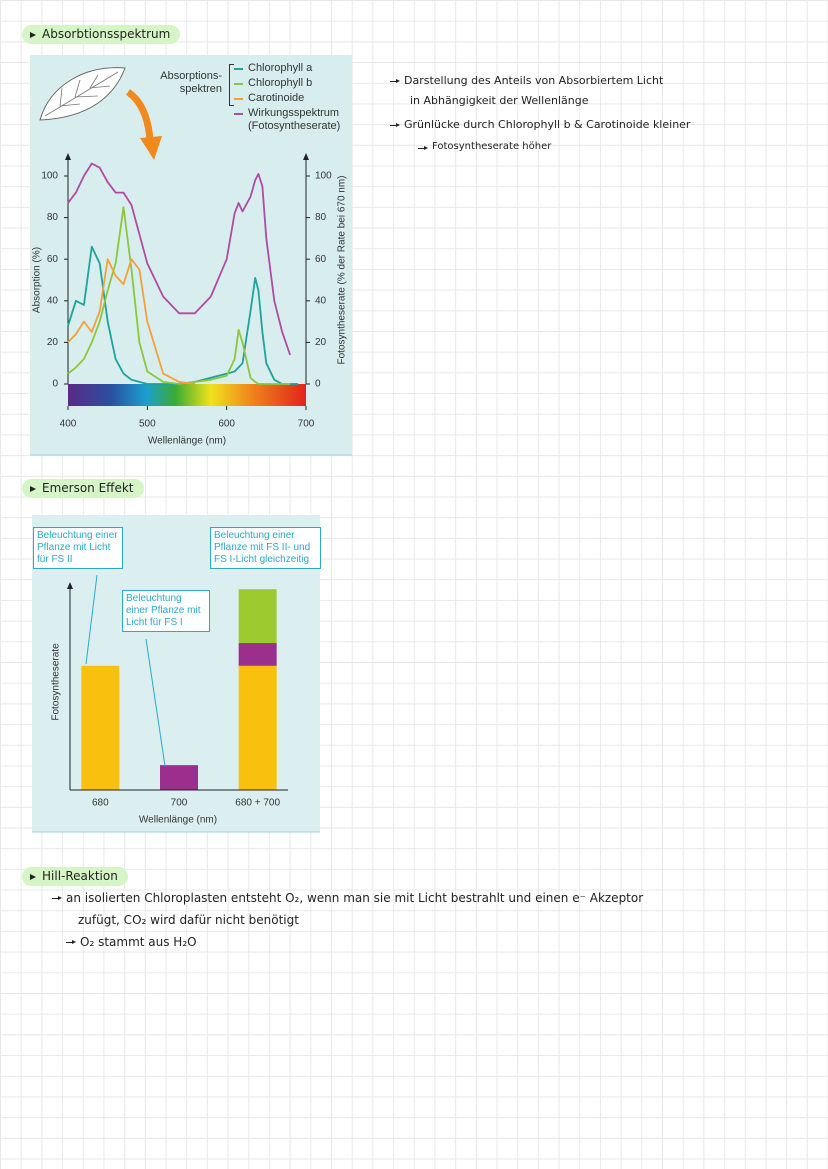 The height and width of the screenshot is (1169, 828). I want to click on legend-item: Wirkungsspektrum (Fotosyntheserate), so click(290, 120).